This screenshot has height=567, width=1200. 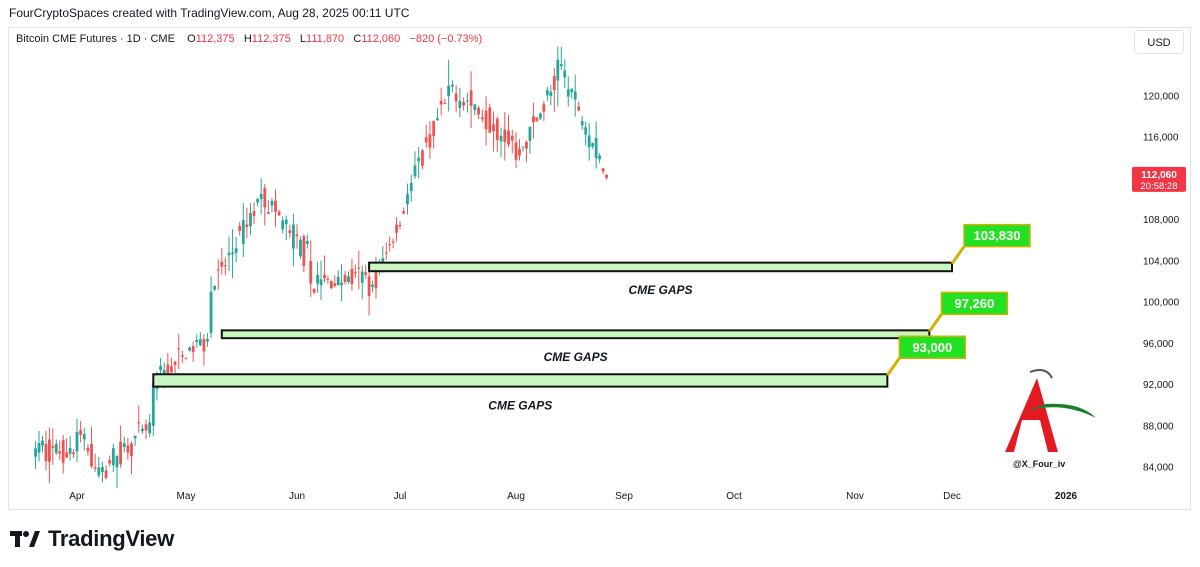 What do you see at coordinates (381, 39) in the screenshot?
I see `close-value: 112,060` at bounding box center [381, 39].